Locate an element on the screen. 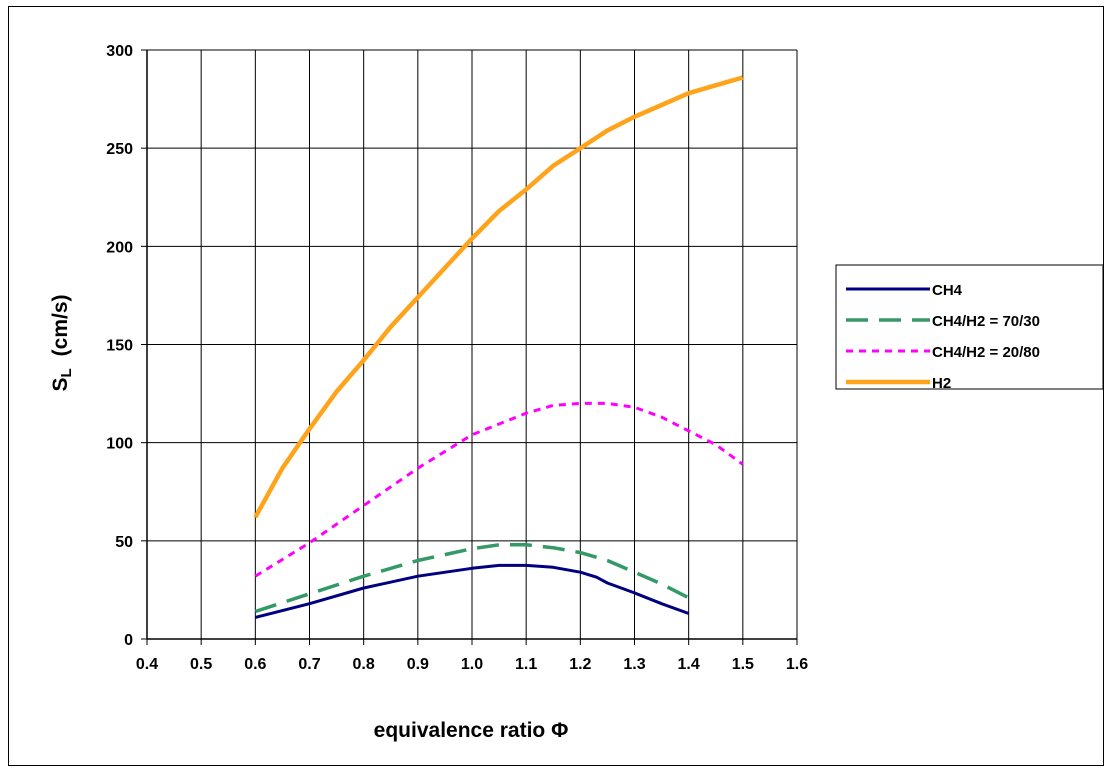  series-line-ch4 is located at coordinates (472, 591).